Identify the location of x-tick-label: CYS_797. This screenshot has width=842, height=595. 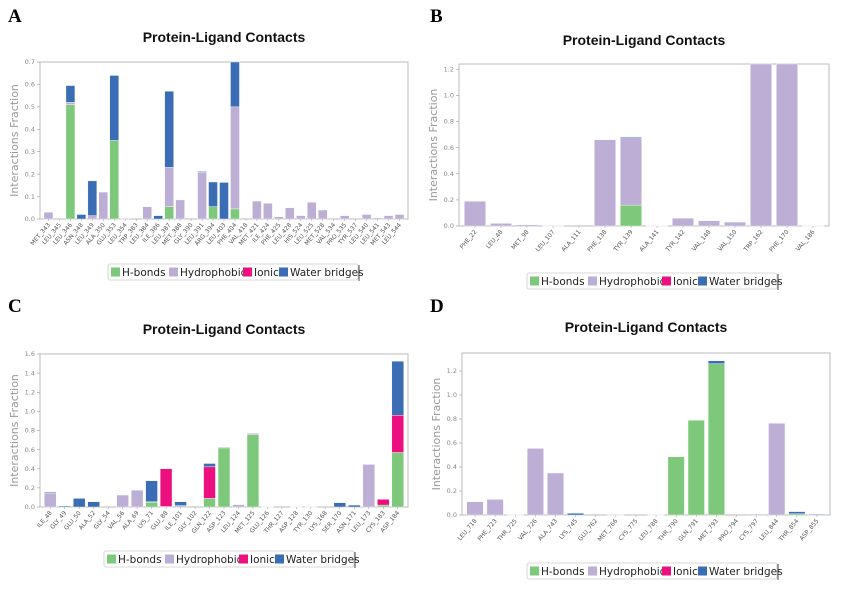
(749, 530).